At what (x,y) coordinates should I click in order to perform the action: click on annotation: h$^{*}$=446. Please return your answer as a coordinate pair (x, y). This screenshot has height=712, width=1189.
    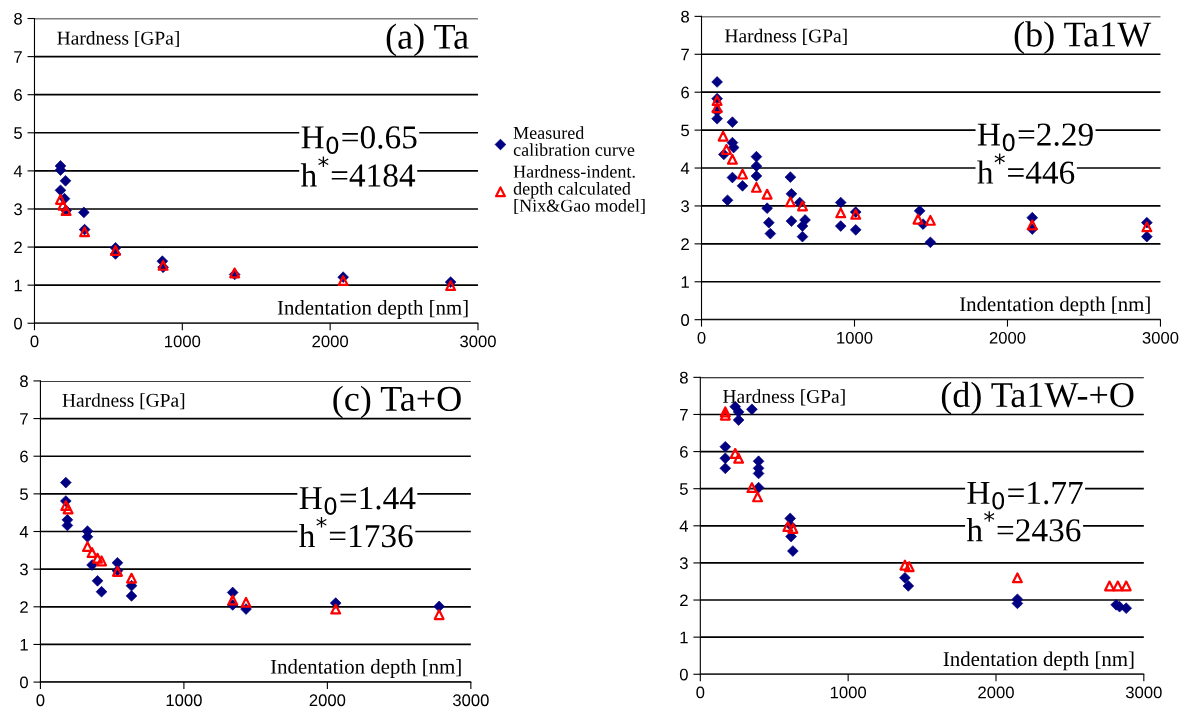
    Looking at the image, I should click on (1026, 168).